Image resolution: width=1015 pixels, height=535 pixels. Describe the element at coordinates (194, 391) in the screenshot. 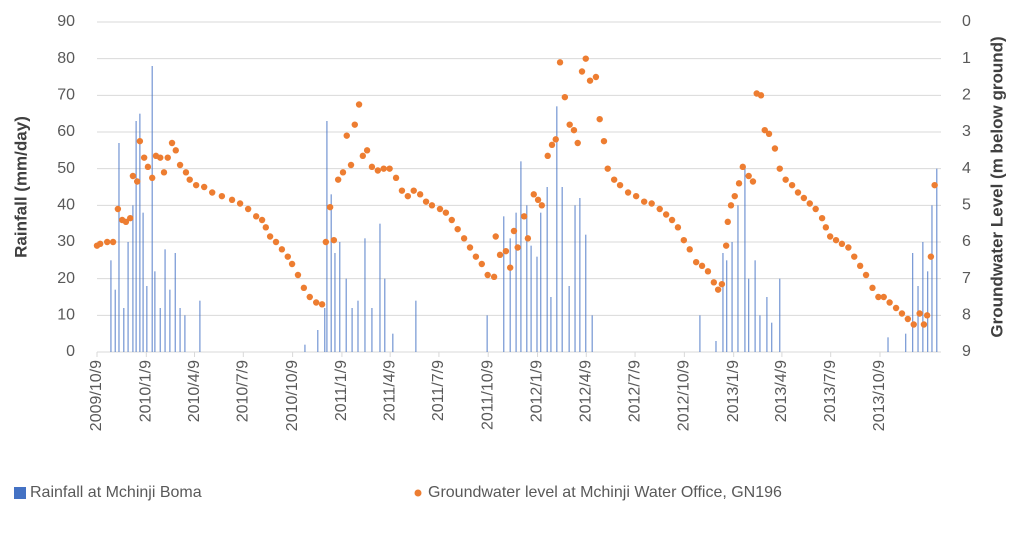

I see `x-tick-label: 2010/4/9` at that location.